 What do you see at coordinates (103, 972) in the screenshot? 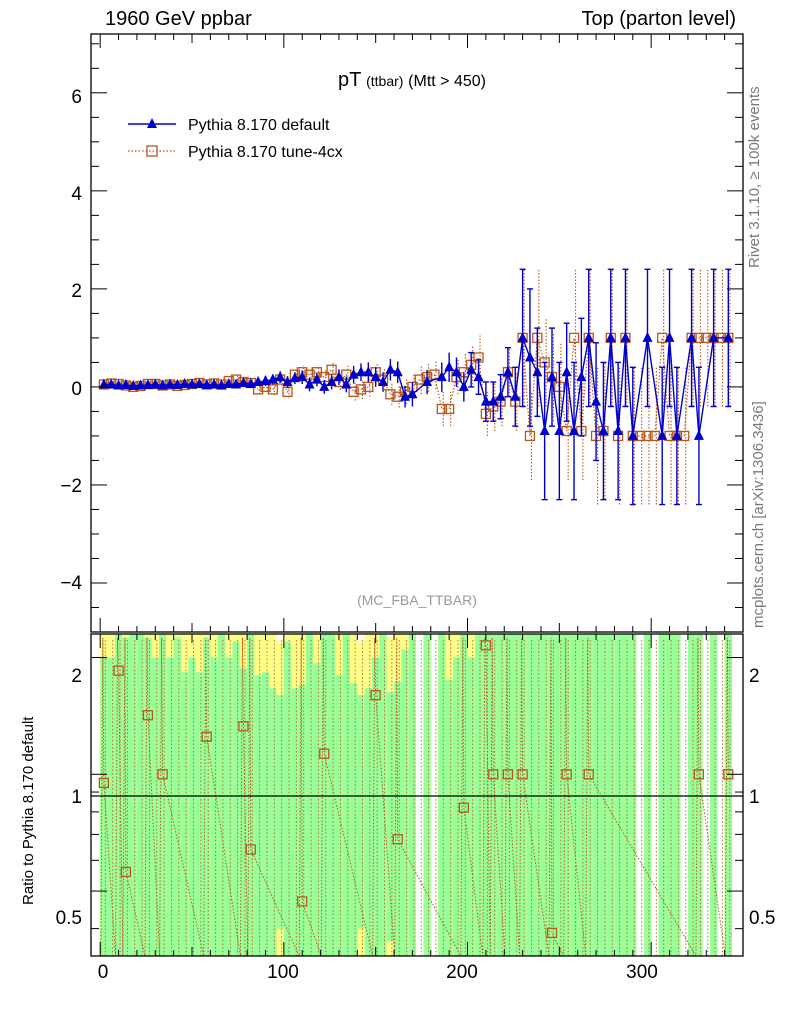
I see `x-tick-label: 0` at bounding box center [103, 972].